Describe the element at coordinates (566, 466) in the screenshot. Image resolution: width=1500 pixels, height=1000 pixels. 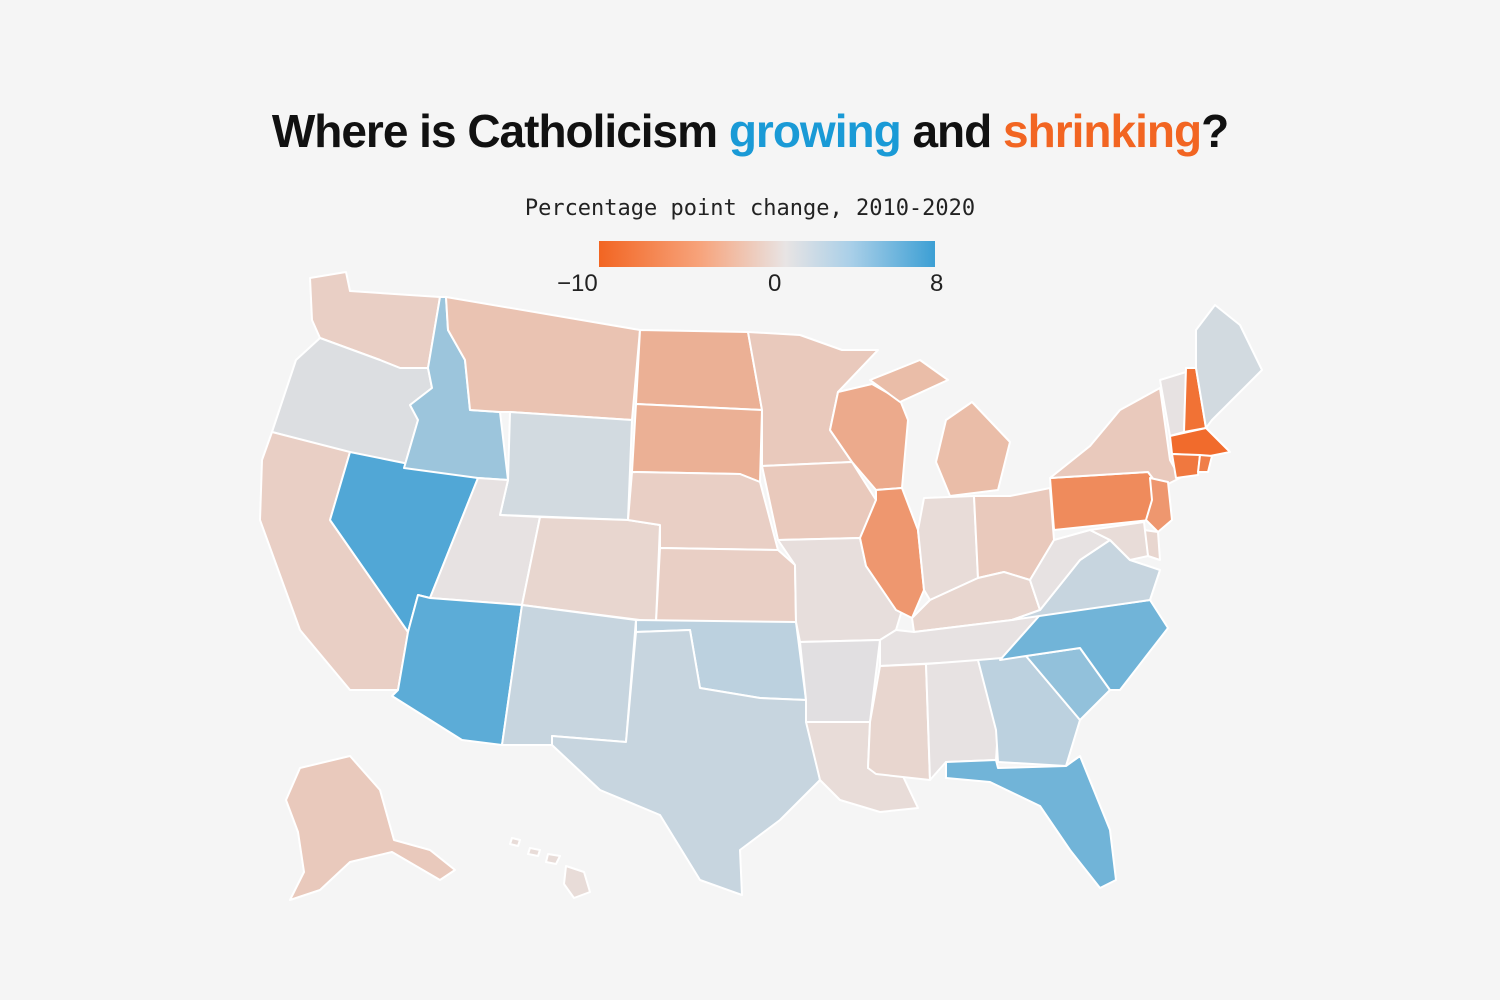
I see `state-wy` at that location.